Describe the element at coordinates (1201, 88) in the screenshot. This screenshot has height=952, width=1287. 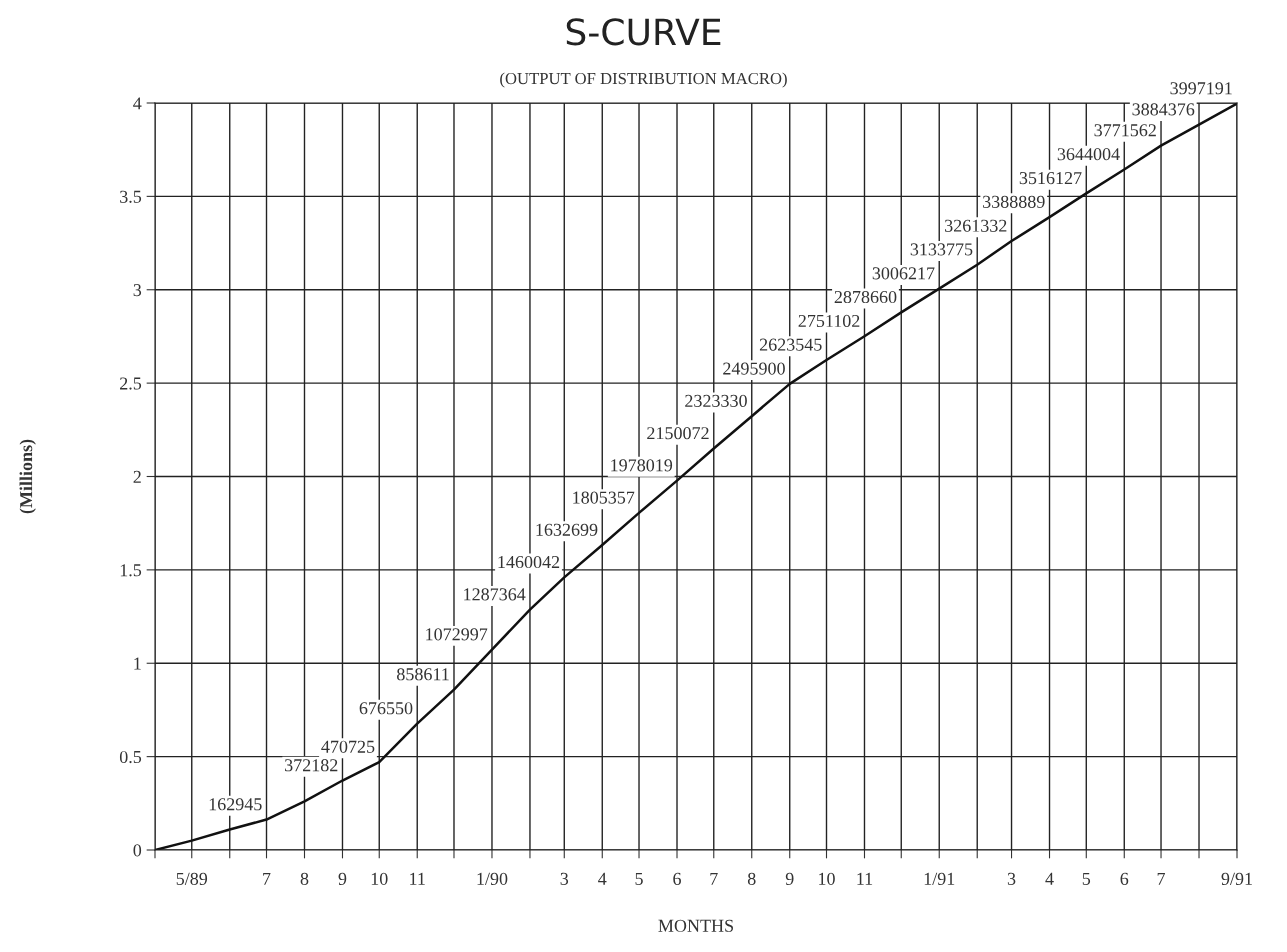
I see `annotation: 3997191` at that location.